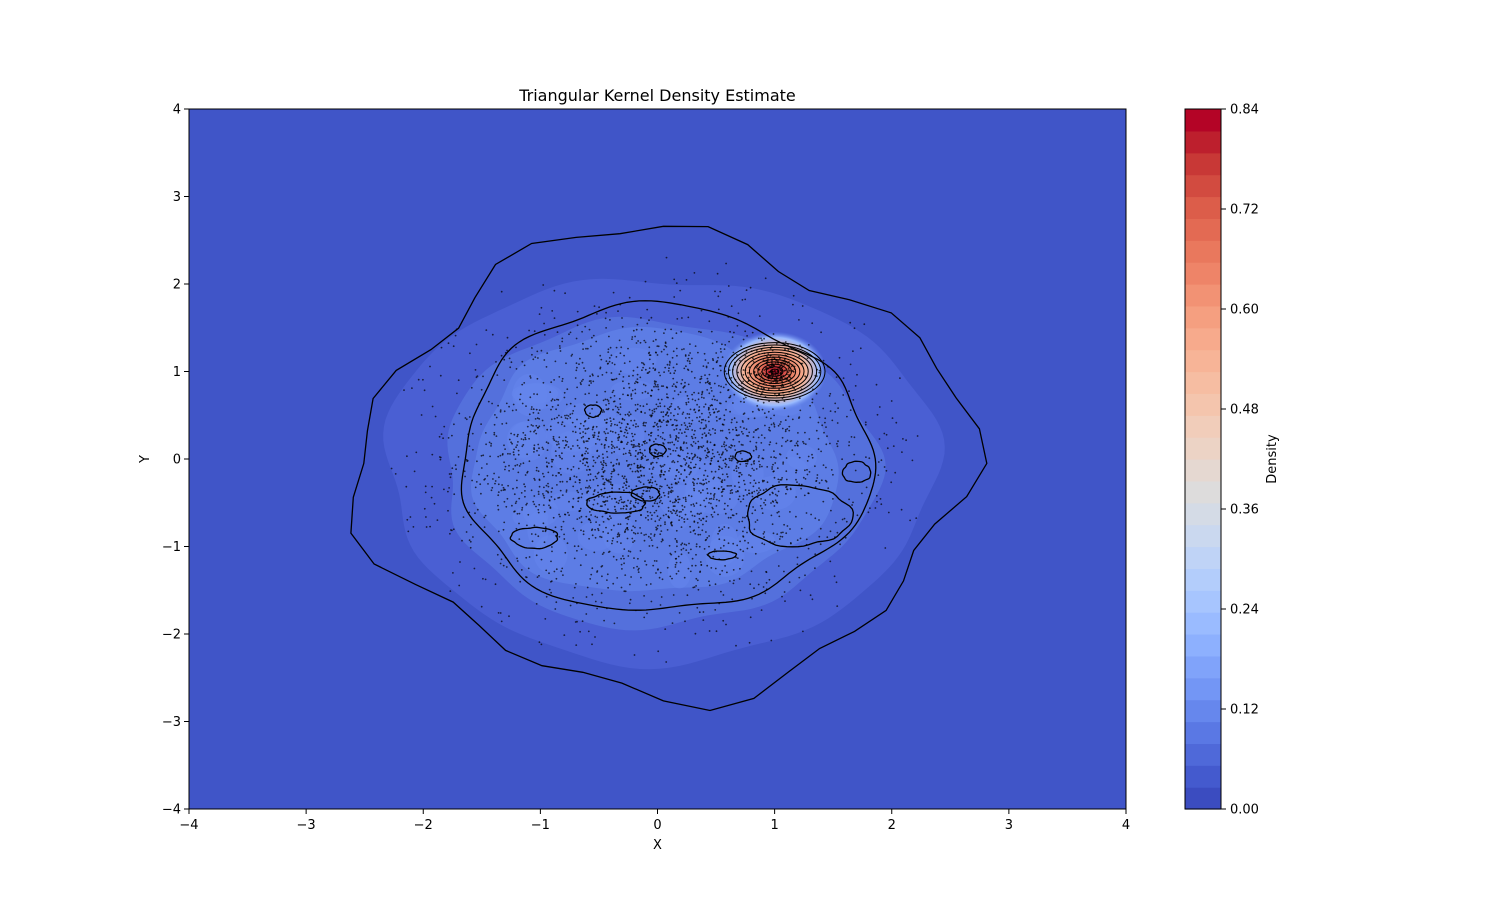 The width and height of the screenshot is (1512, 909). I want to click on contour-island, so click(593, 411).